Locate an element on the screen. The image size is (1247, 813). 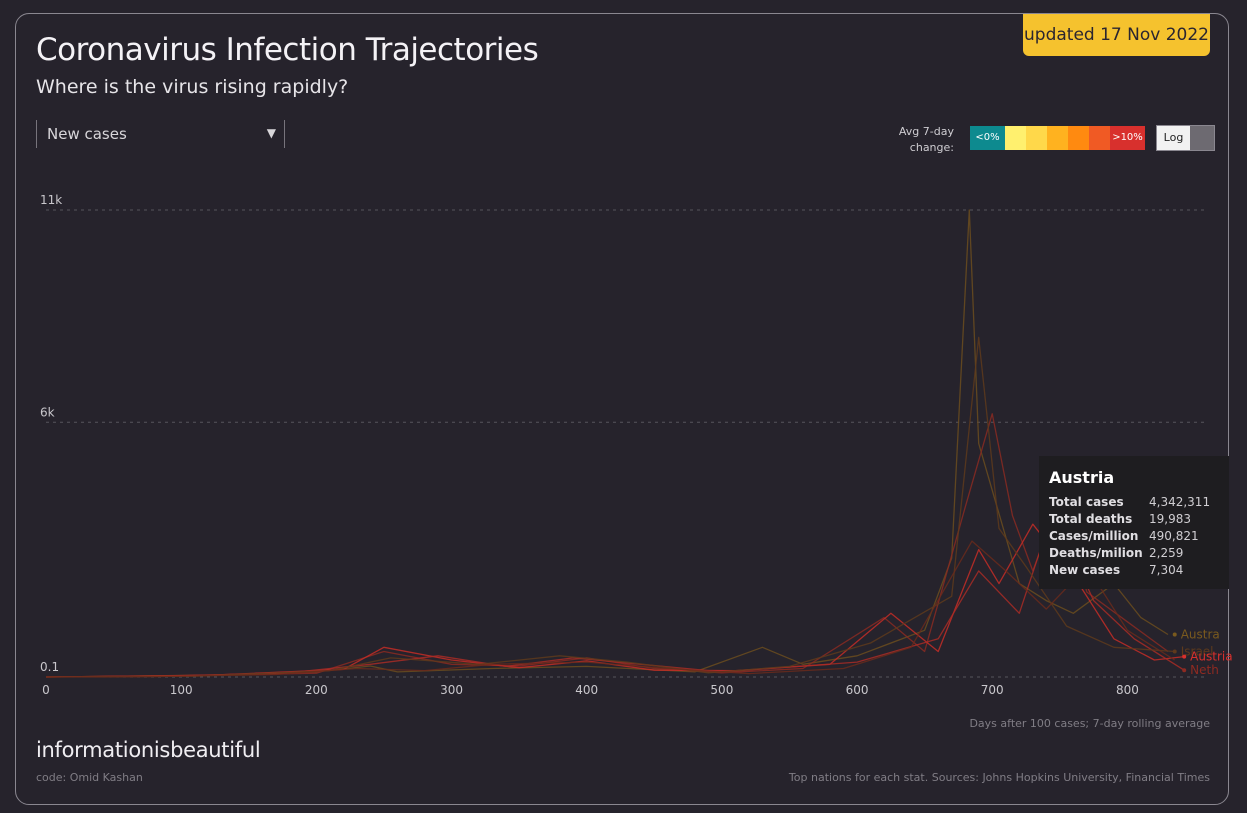
log-toggle-label: Log is located at coordinates (1173, 138).